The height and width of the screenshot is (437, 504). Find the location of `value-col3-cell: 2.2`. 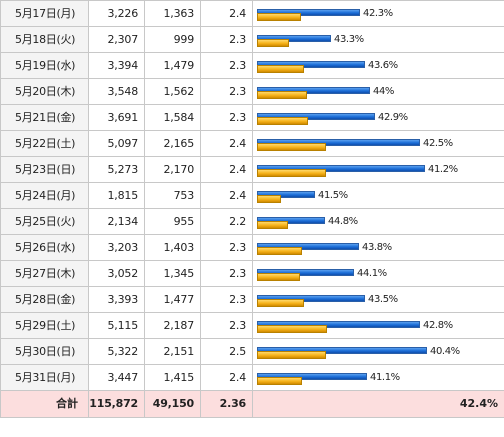

value-col3-cell: 2.2 is located at coordinates (226, 221).